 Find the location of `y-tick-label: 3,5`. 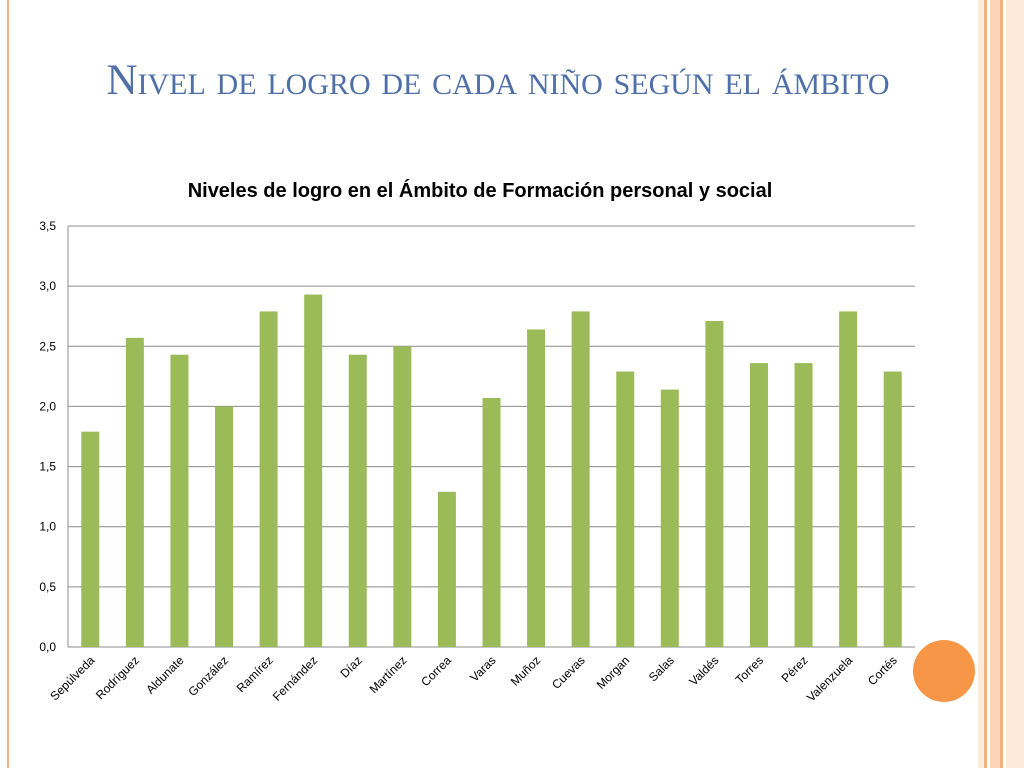

y-tick-label: 3,5 is located at coordinates (47, 226).